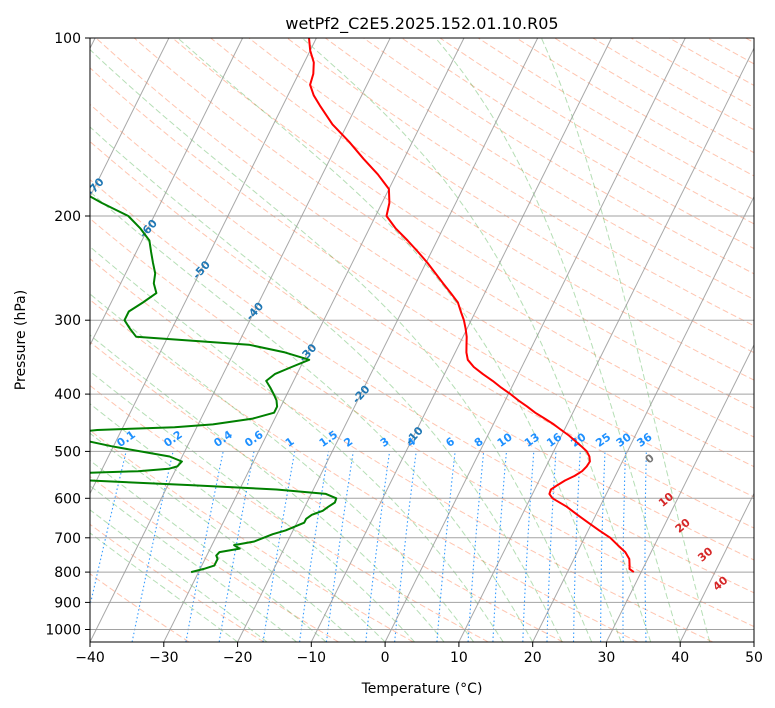 Image resolution: width=775 pixels, height=708 pixels. What do you see at coordinates (754, 658) in the screenshot?
I see `x-tick-label: 50` at bounding box center [754, 658].